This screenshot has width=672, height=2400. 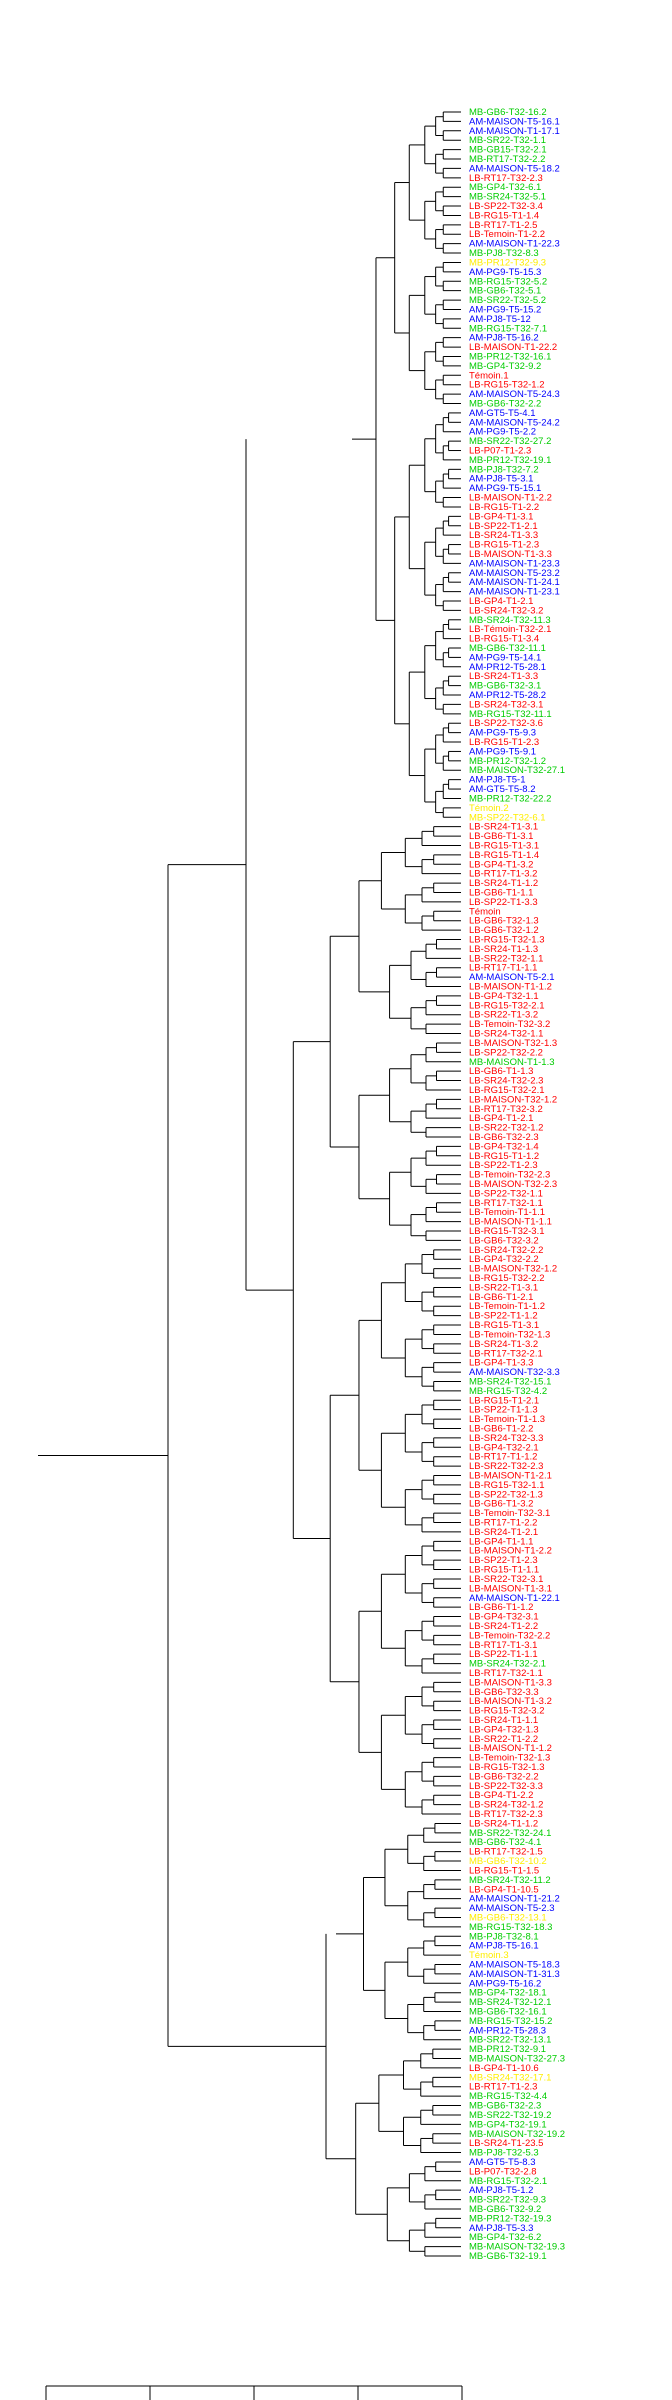 I want to click on leaf-label: MB-GP4-T32-18.1, so click(x=508, y=1993).